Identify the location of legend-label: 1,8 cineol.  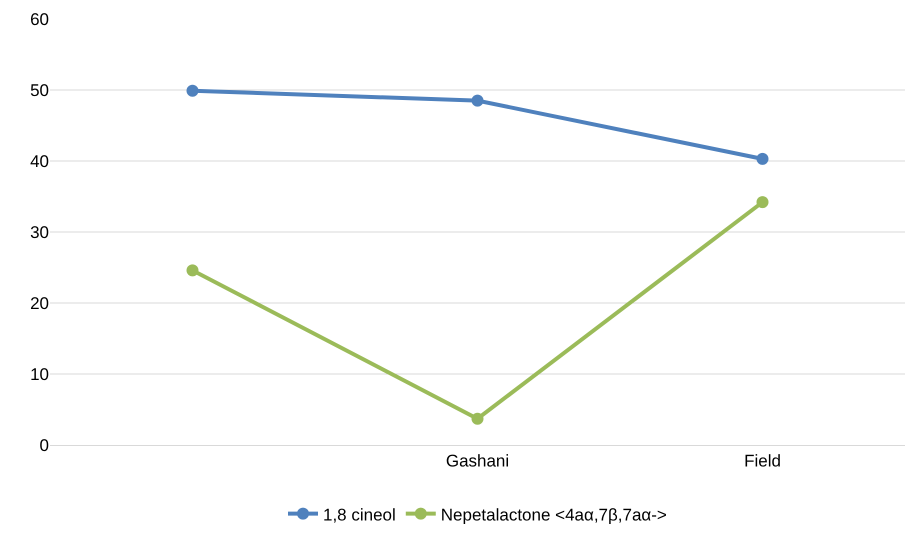
(359, 514).